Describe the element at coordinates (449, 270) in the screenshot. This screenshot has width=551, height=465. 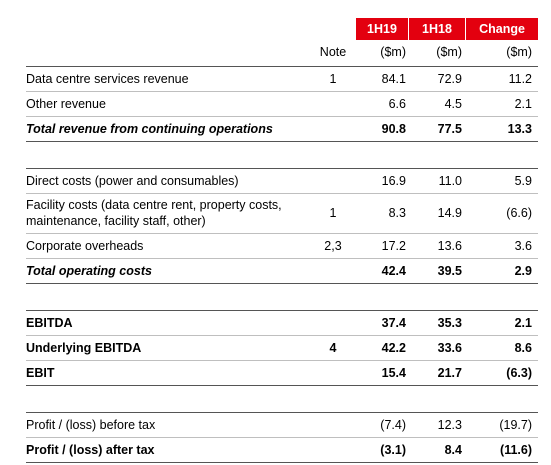
I see `value: 39.5` at that location.